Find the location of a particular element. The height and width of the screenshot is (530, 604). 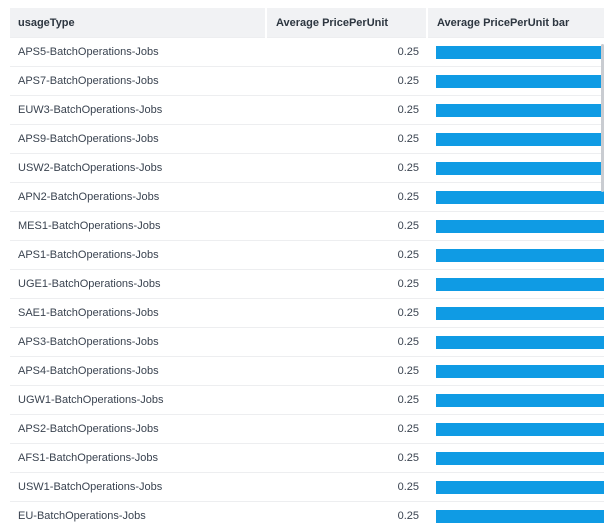

usage-type-cell: EU-BatchOperations-Jobs is located at coordinates (138, 515).